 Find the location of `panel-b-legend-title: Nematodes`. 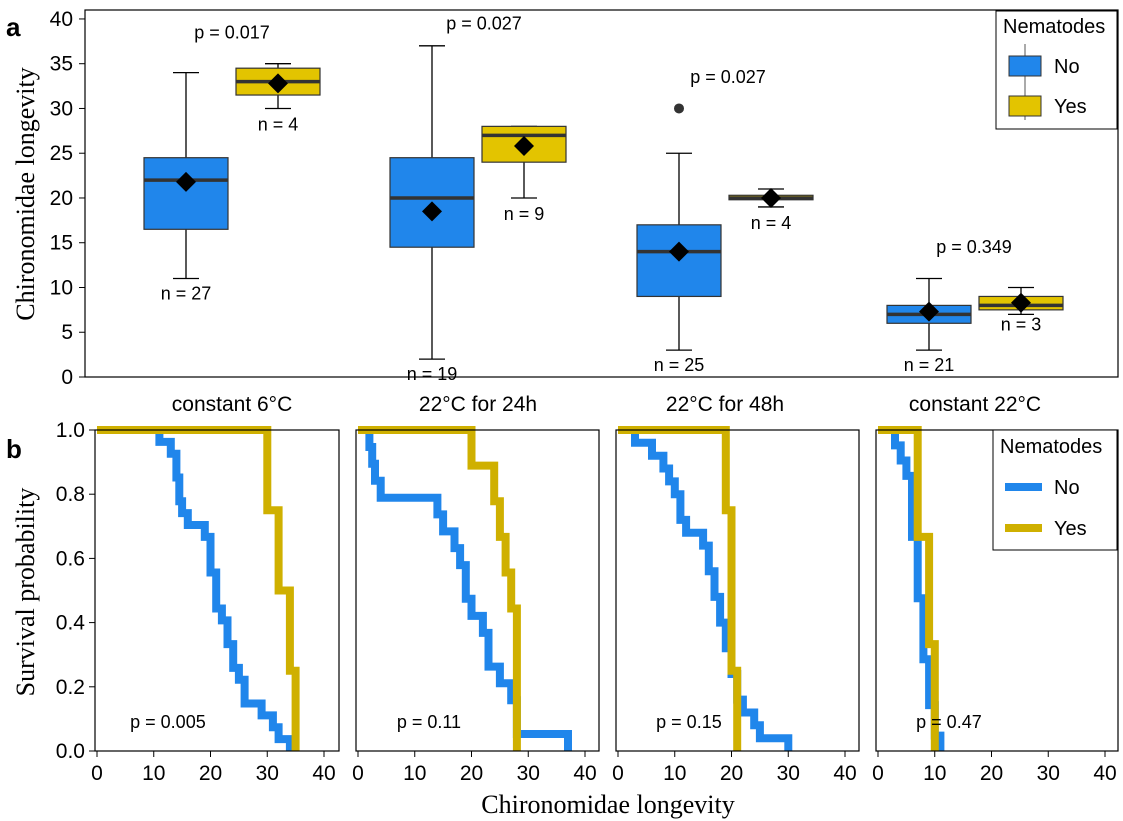

panel-b-legend-title: Nematodes is located at coordinates (1051, 447).